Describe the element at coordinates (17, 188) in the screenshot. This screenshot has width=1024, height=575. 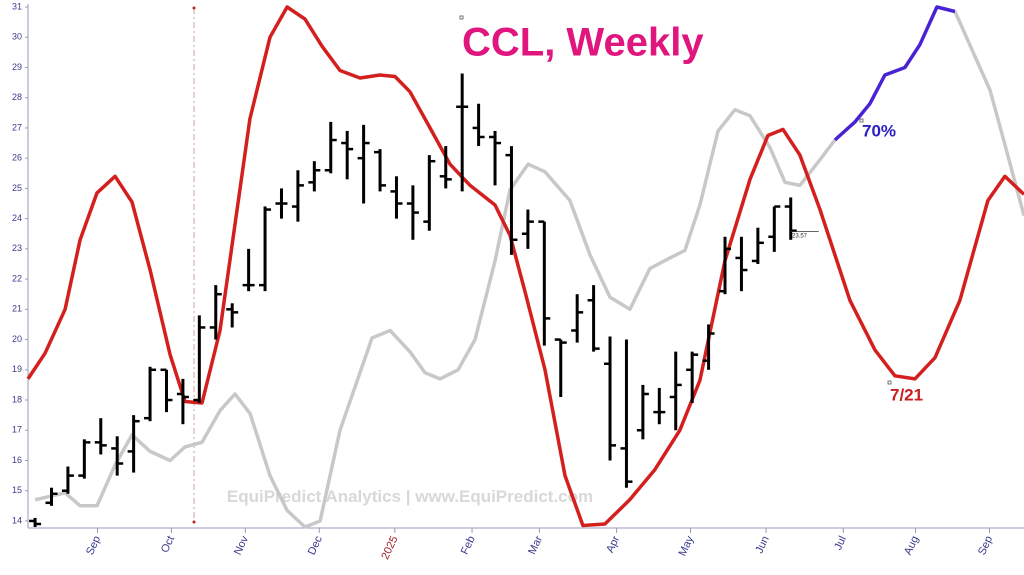
I see `y-tick-label: 25` at that location.